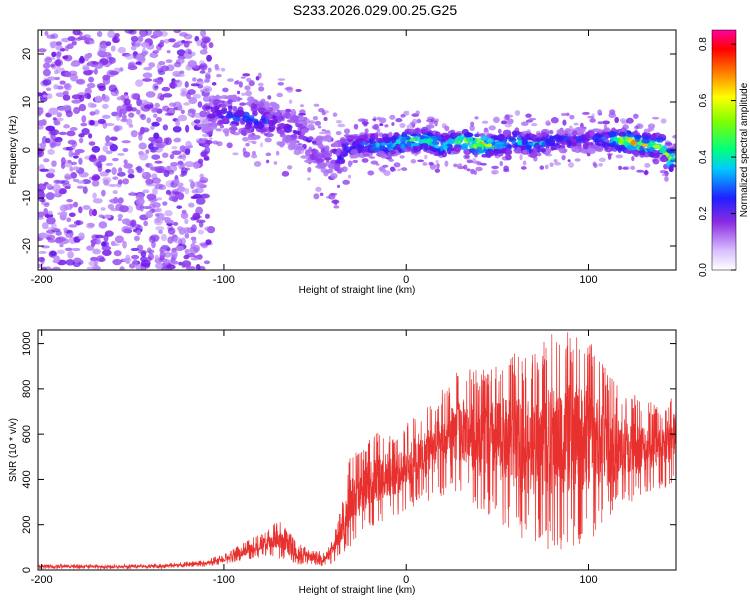  Describe the element at coordinates (27, 389) in the screenshot. I see `snr-ytick-label: 800` at that location.